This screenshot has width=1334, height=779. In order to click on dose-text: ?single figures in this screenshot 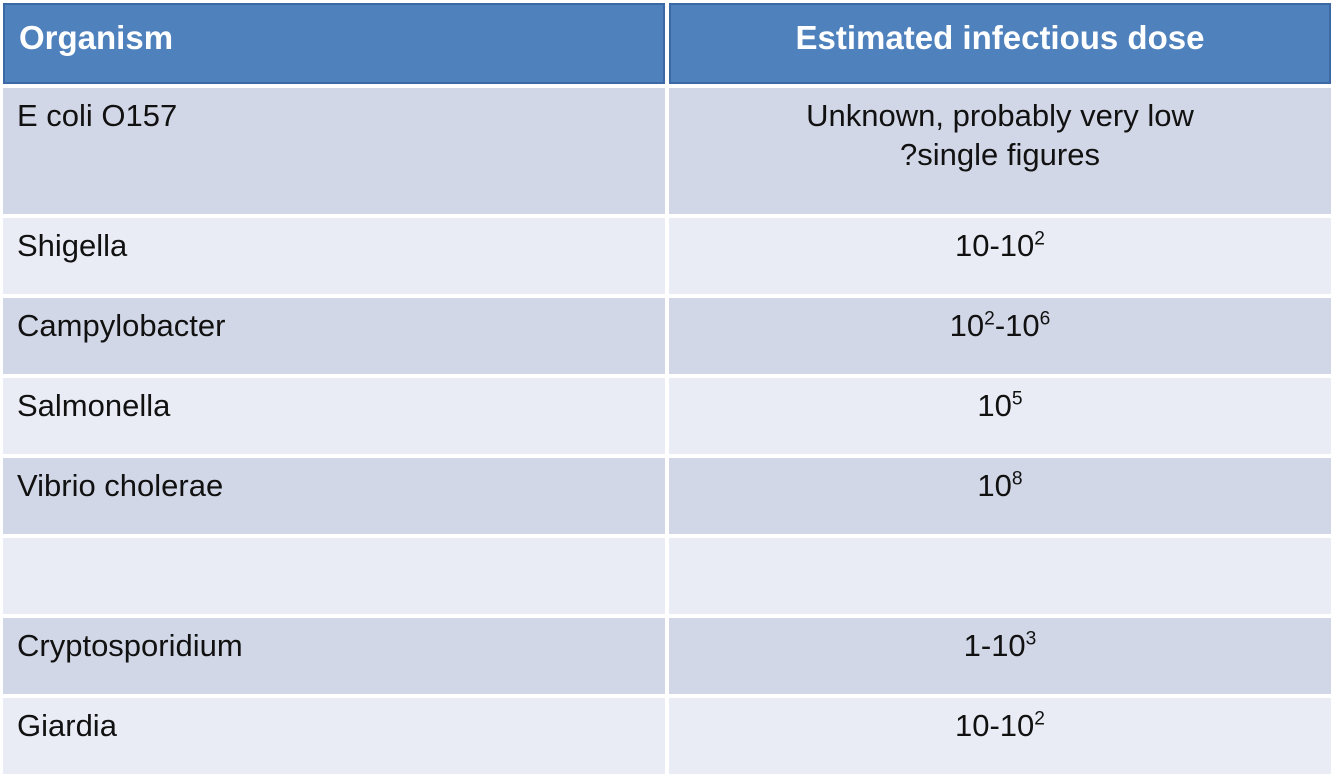, I will do `click(1000, 155)`.